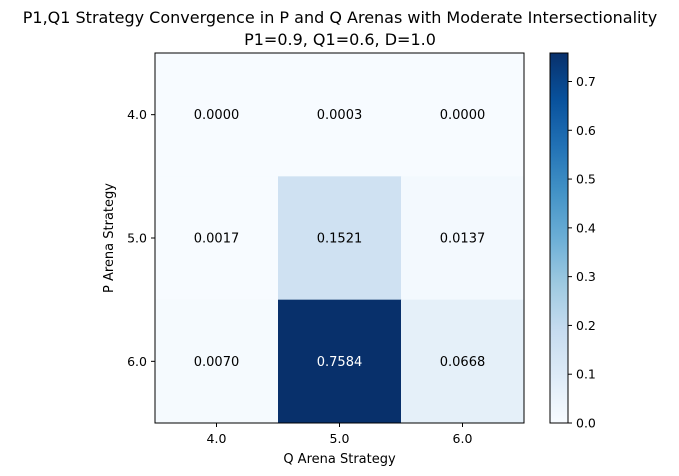 The width and height of the screenshot is (679, 476). What do you see at coordinates (137, 238) in the screenshot?
I see `y-tick-label: 5.0` at bounding box center [137, 238].